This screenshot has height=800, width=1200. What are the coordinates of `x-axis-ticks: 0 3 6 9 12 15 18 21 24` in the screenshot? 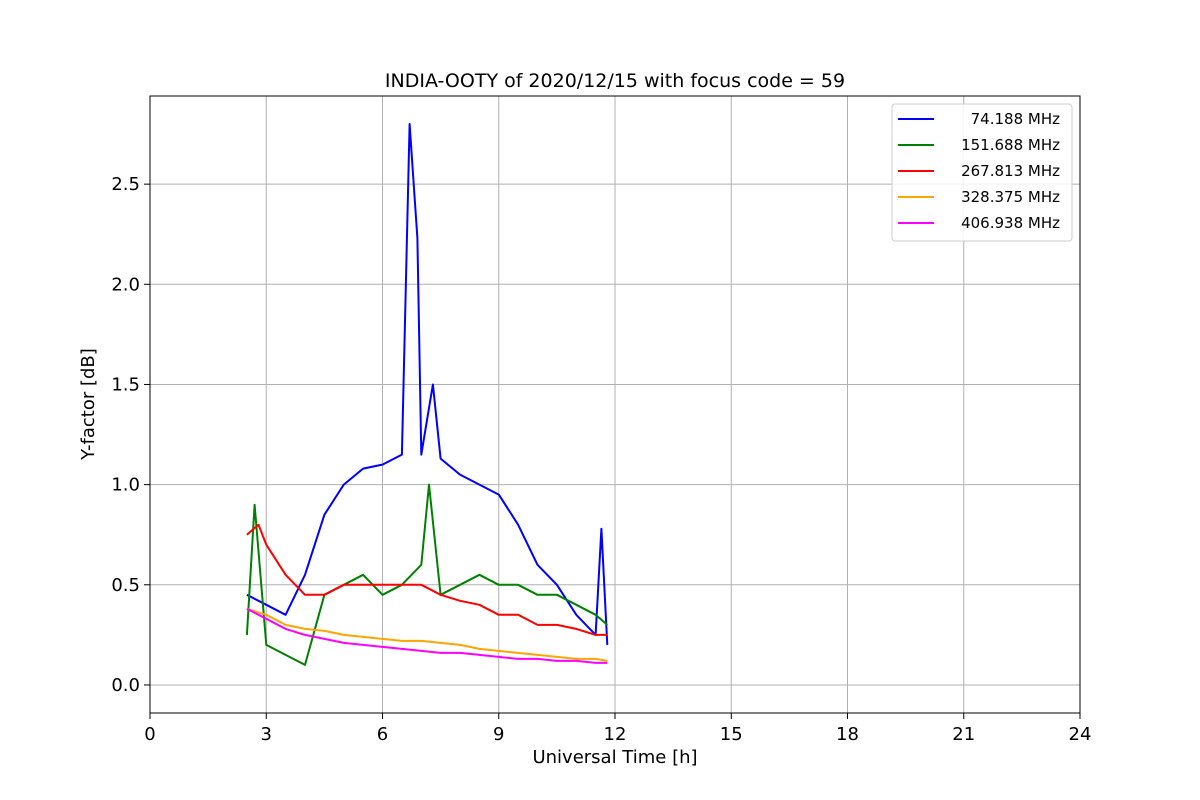 It's located at (617, 729).